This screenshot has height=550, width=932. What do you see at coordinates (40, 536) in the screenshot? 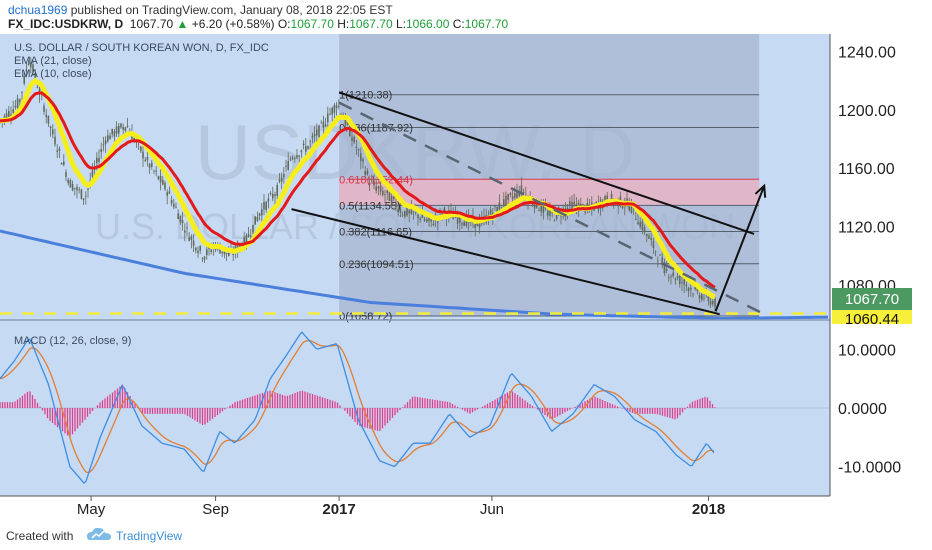
I see `created-with-label: Created with` at bounding box center [40, 536].